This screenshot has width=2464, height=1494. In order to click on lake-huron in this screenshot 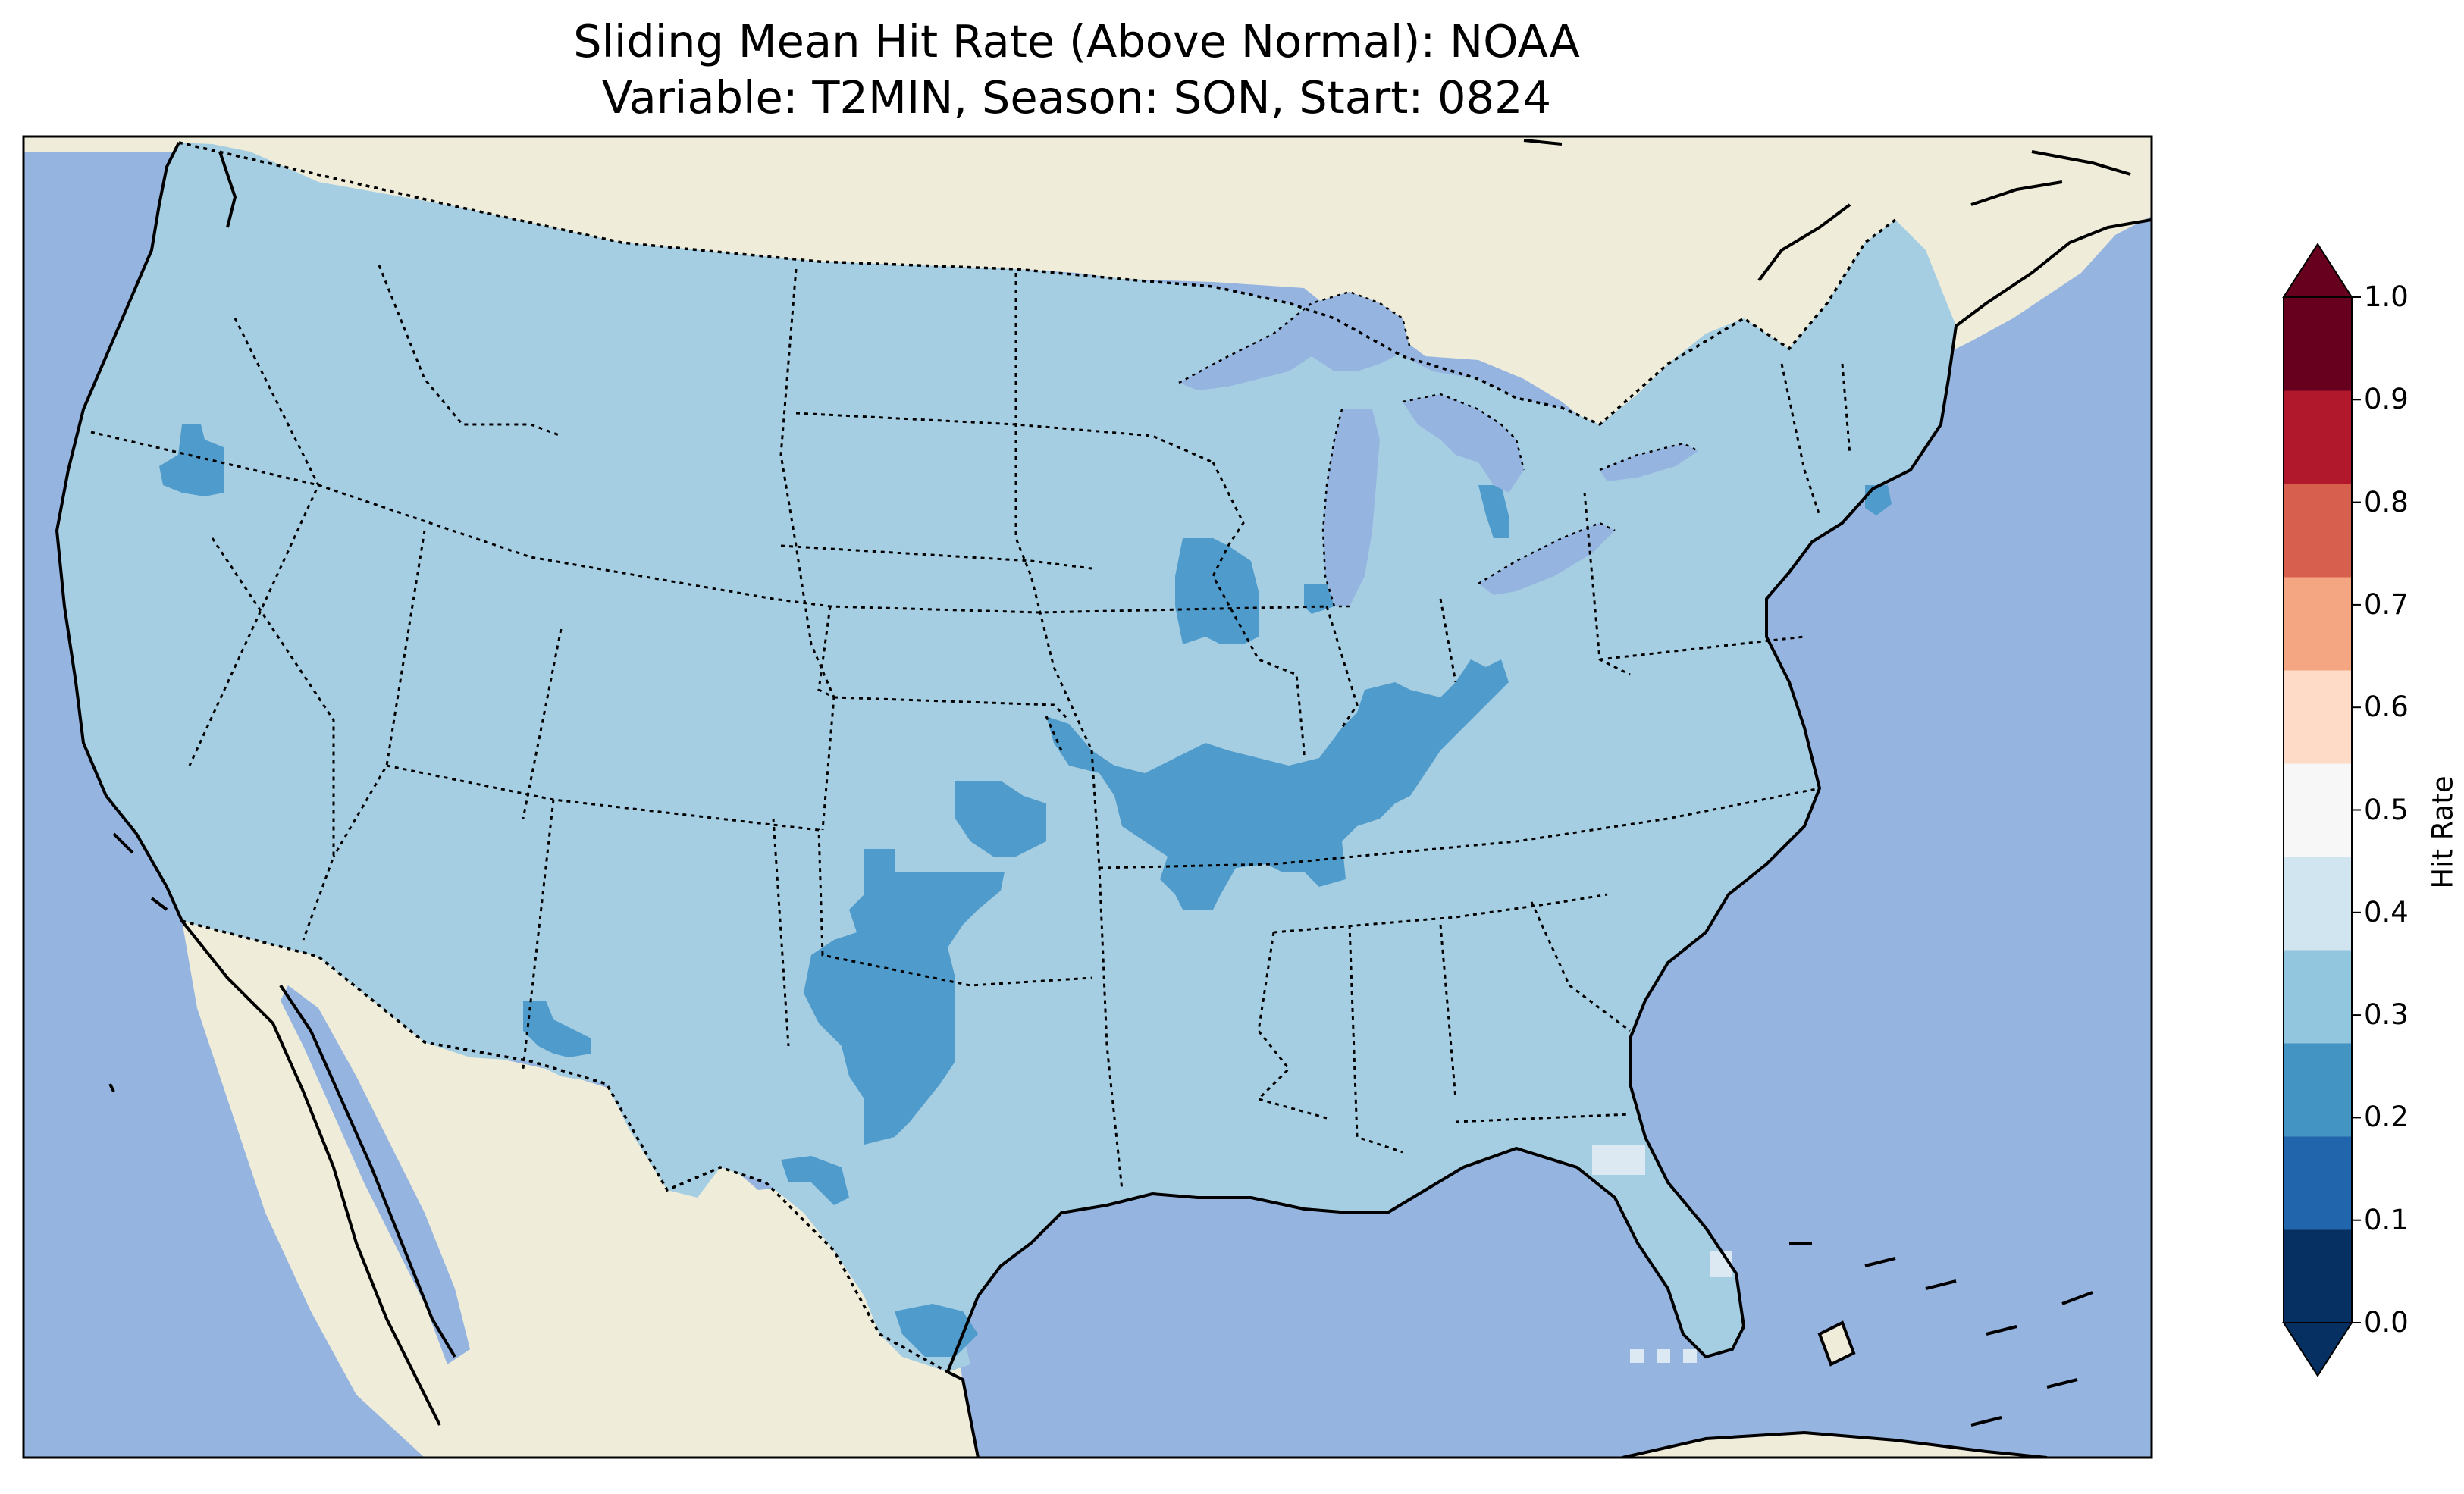, I will do `click(1464, 443)`.